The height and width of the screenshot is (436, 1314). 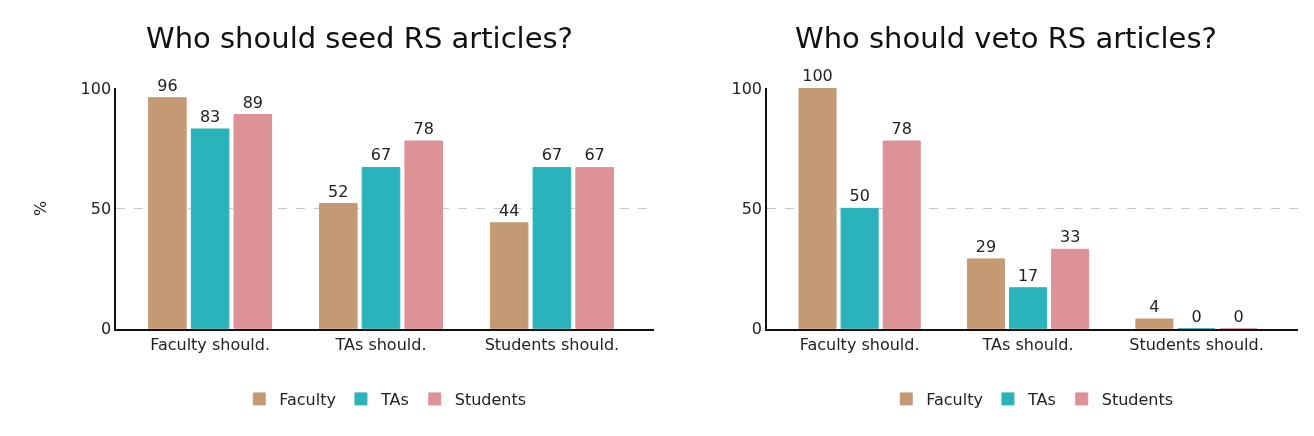 I want to click on data-label: 33, so click(x=1070, y=237).